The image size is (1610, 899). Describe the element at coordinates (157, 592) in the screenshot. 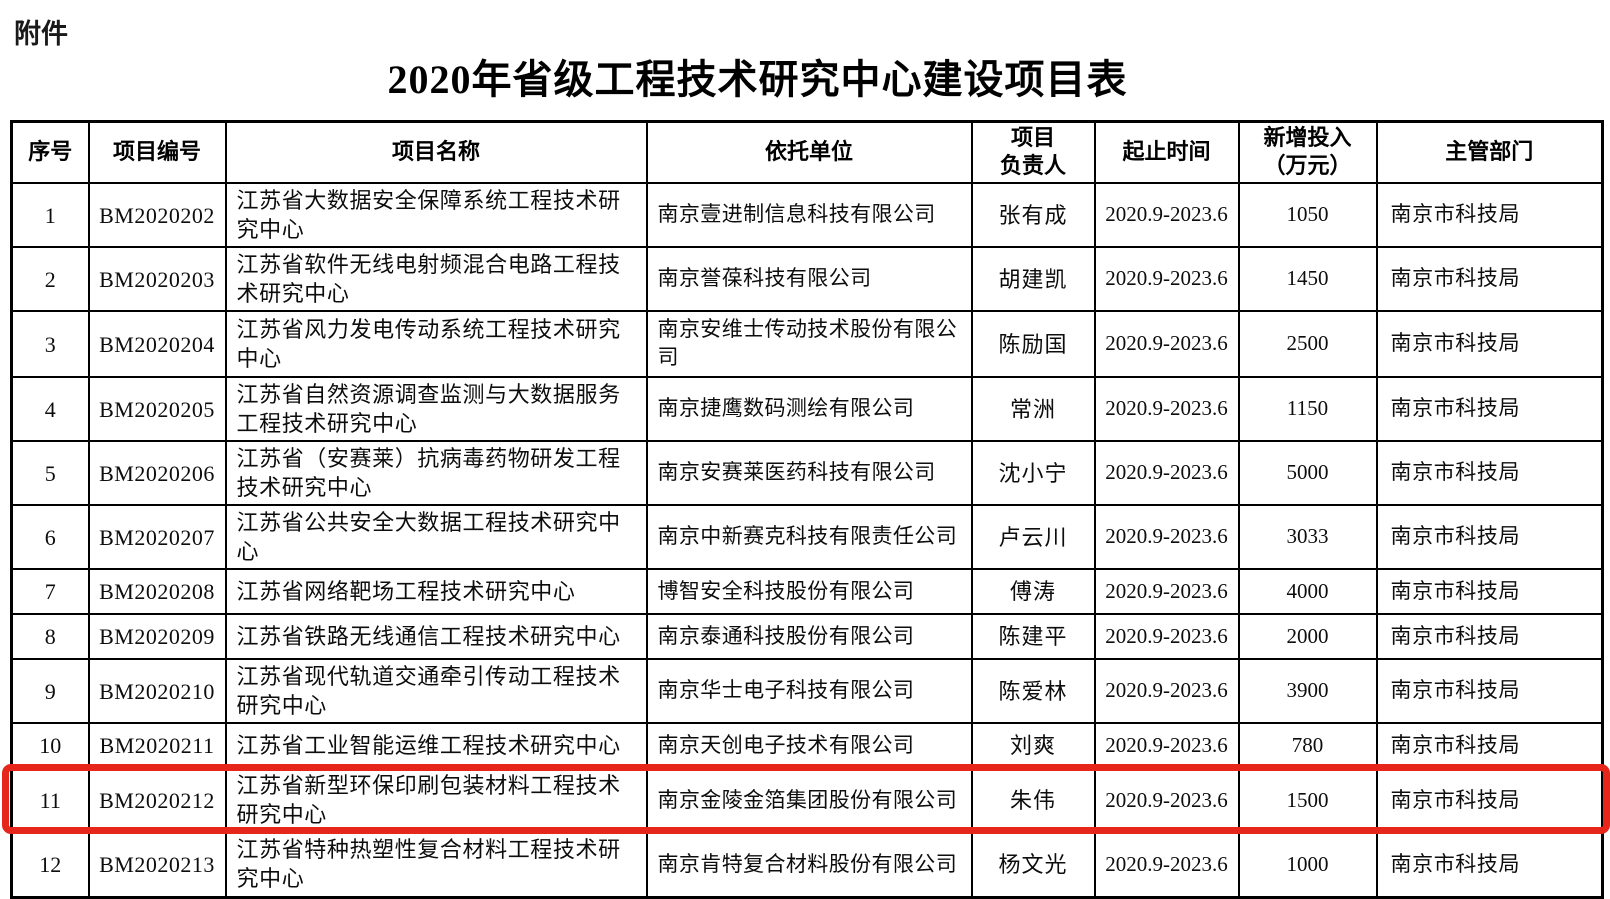

I see `cell-code: BM2020208` at that location.